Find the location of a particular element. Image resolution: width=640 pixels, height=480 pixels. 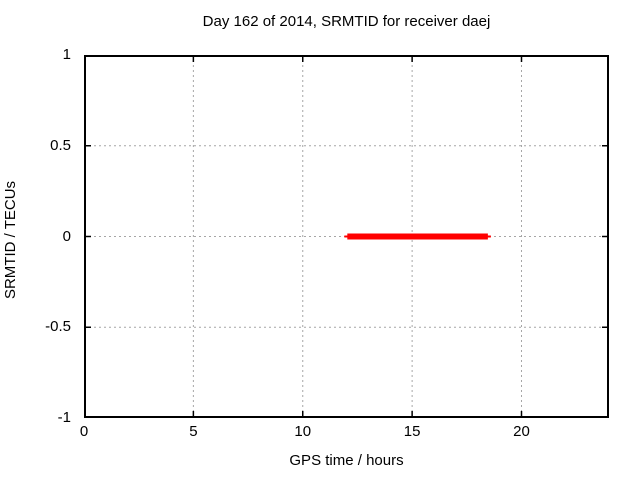

y-tick-label: 0 is located at coordinates (66, 236).